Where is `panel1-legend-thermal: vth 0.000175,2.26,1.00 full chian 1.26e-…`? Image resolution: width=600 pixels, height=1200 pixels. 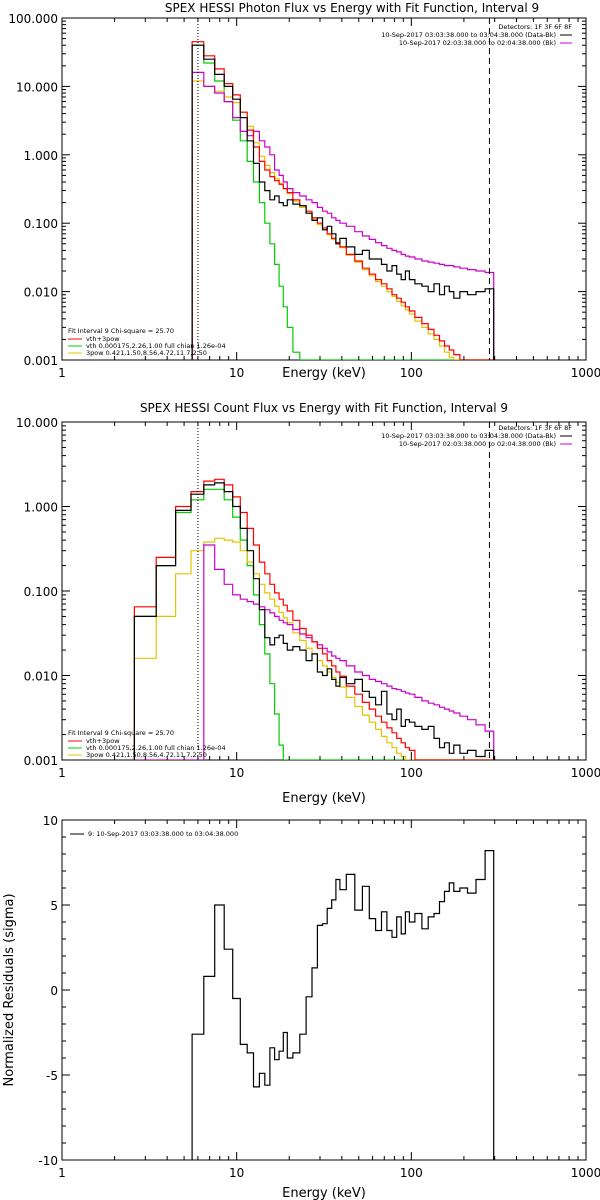 panel1-legend-thermal: vth 0.000175,2.26,1.00 full chian 1.26e-… is located at coordinates (156, 346).